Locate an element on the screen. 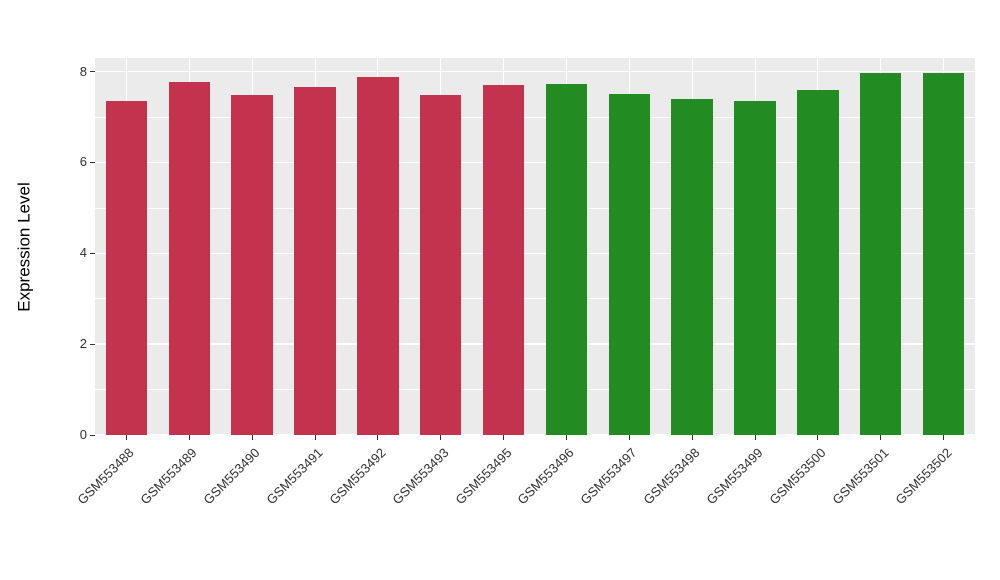 This screenshot has width=1000, height=580. y-tick-label: 8 is located at coordinates (83, 71).